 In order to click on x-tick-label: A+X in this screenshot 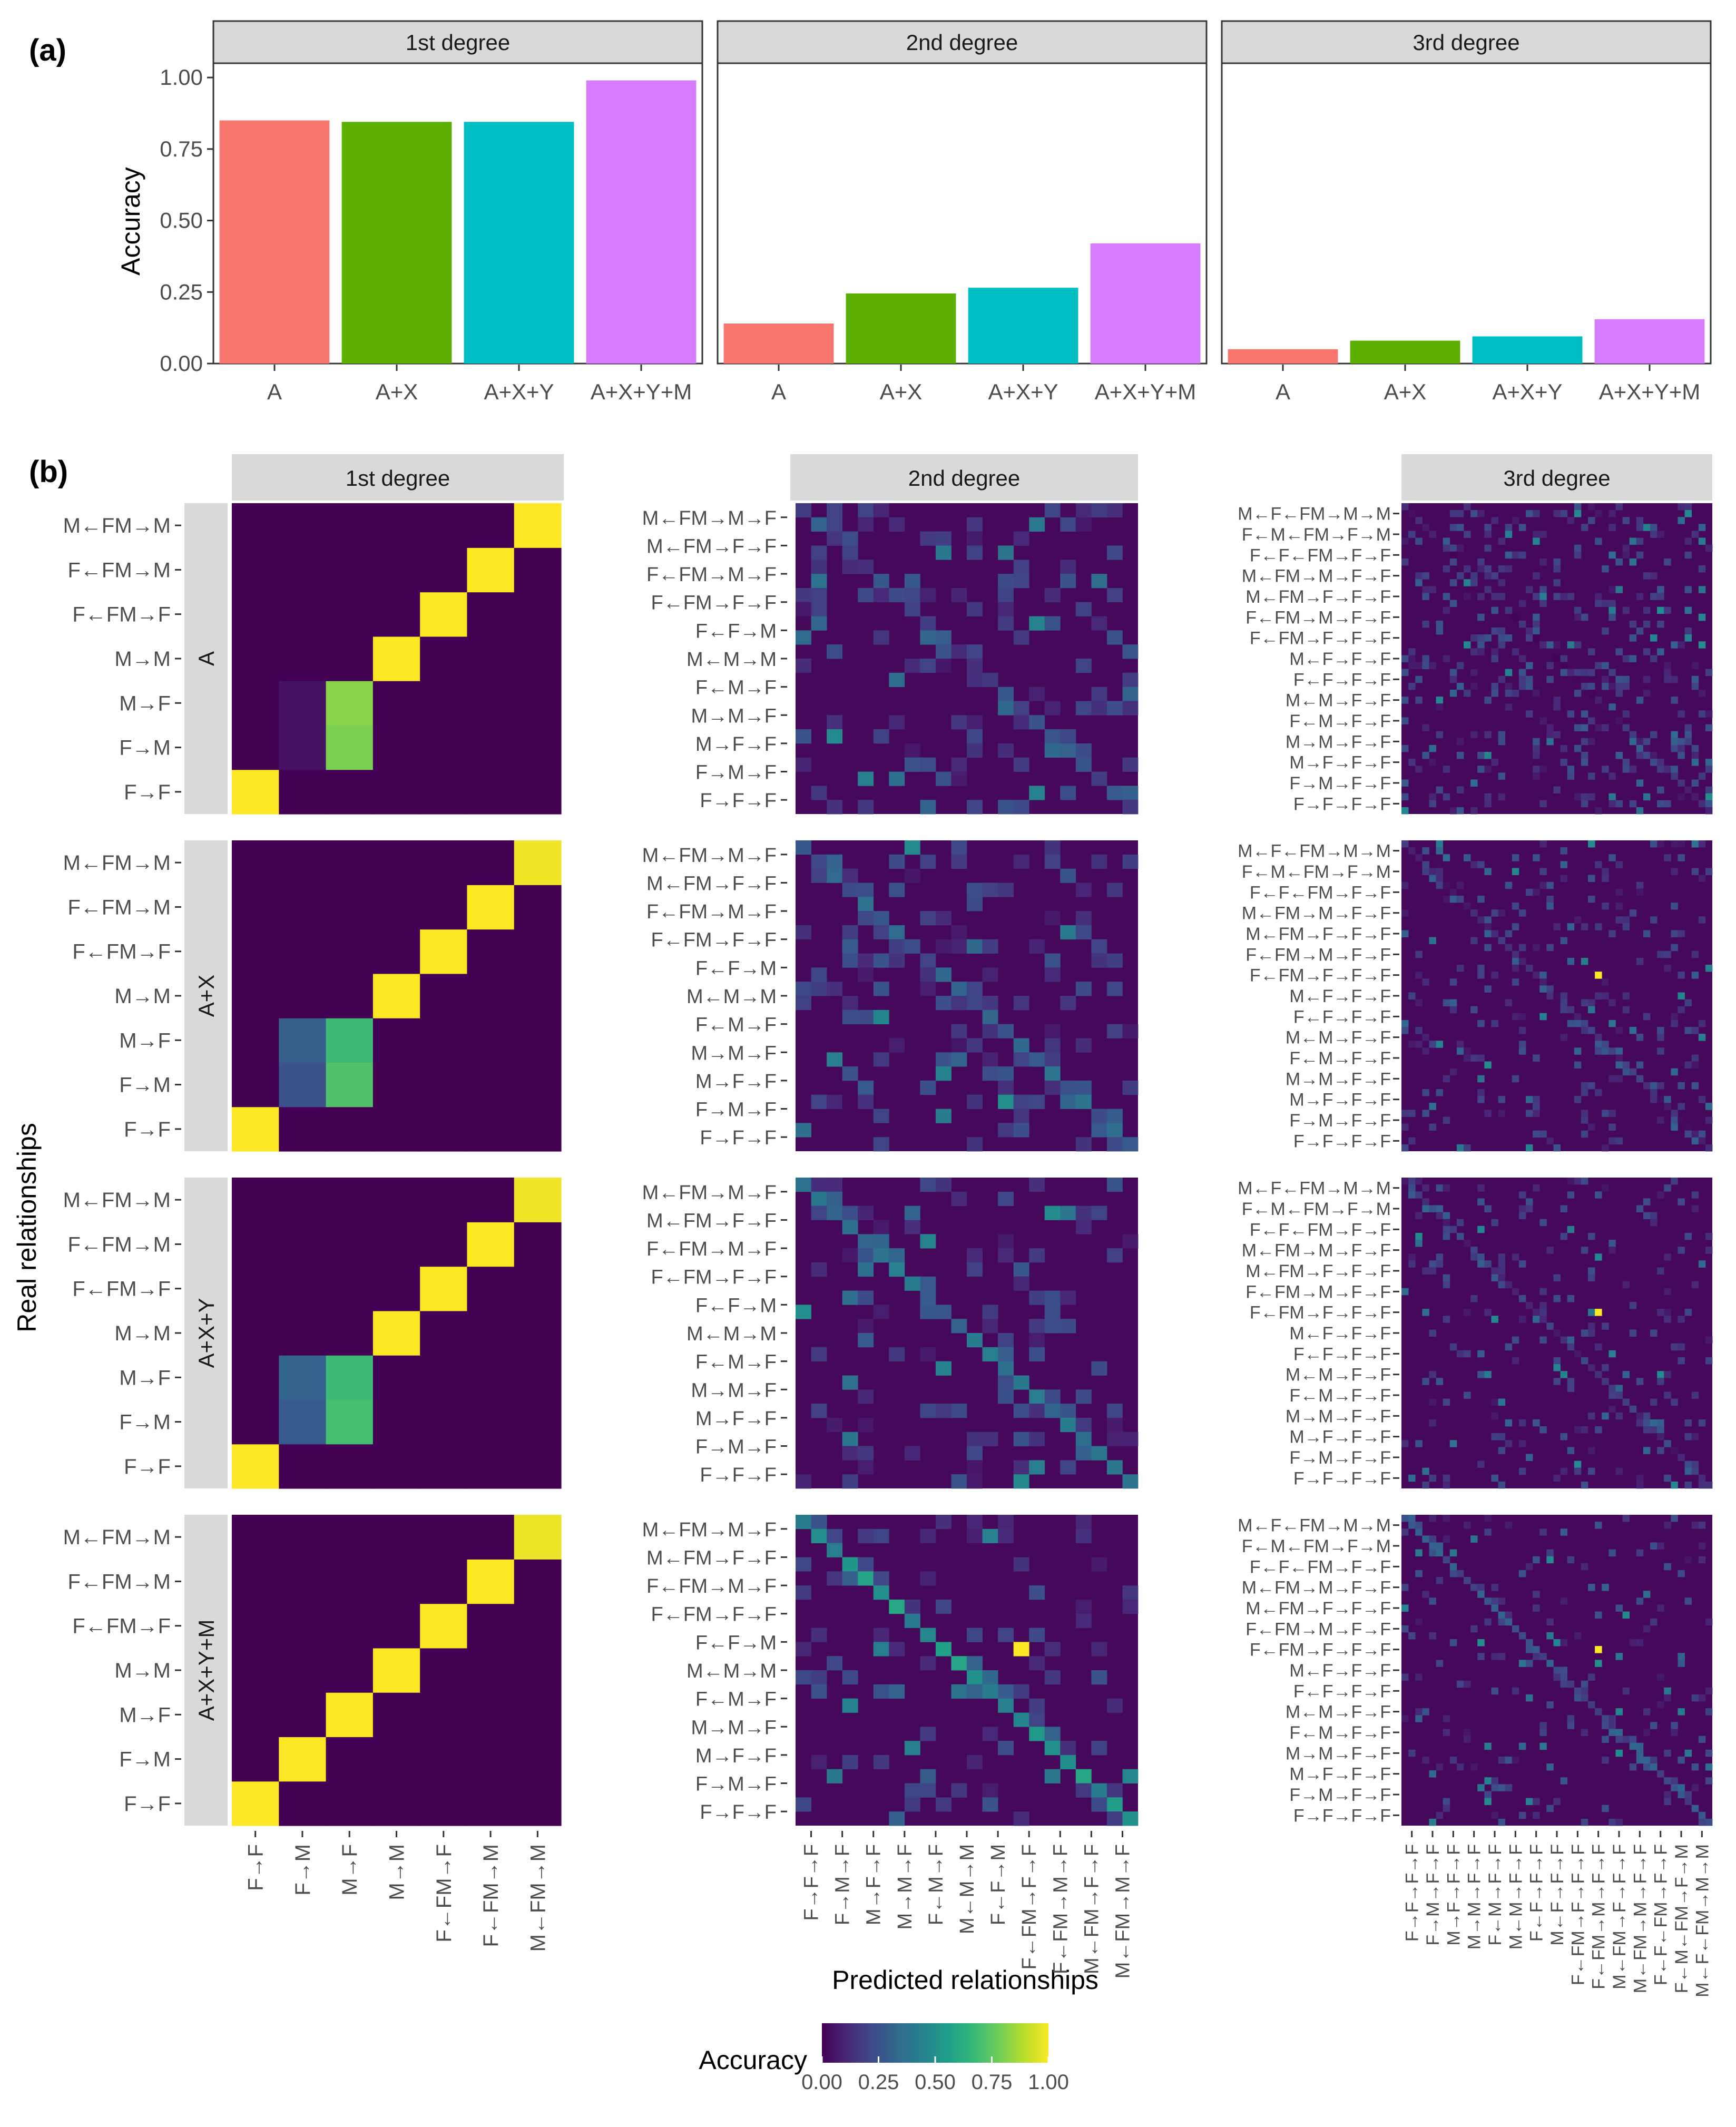, I will do `click(902, 391)`.